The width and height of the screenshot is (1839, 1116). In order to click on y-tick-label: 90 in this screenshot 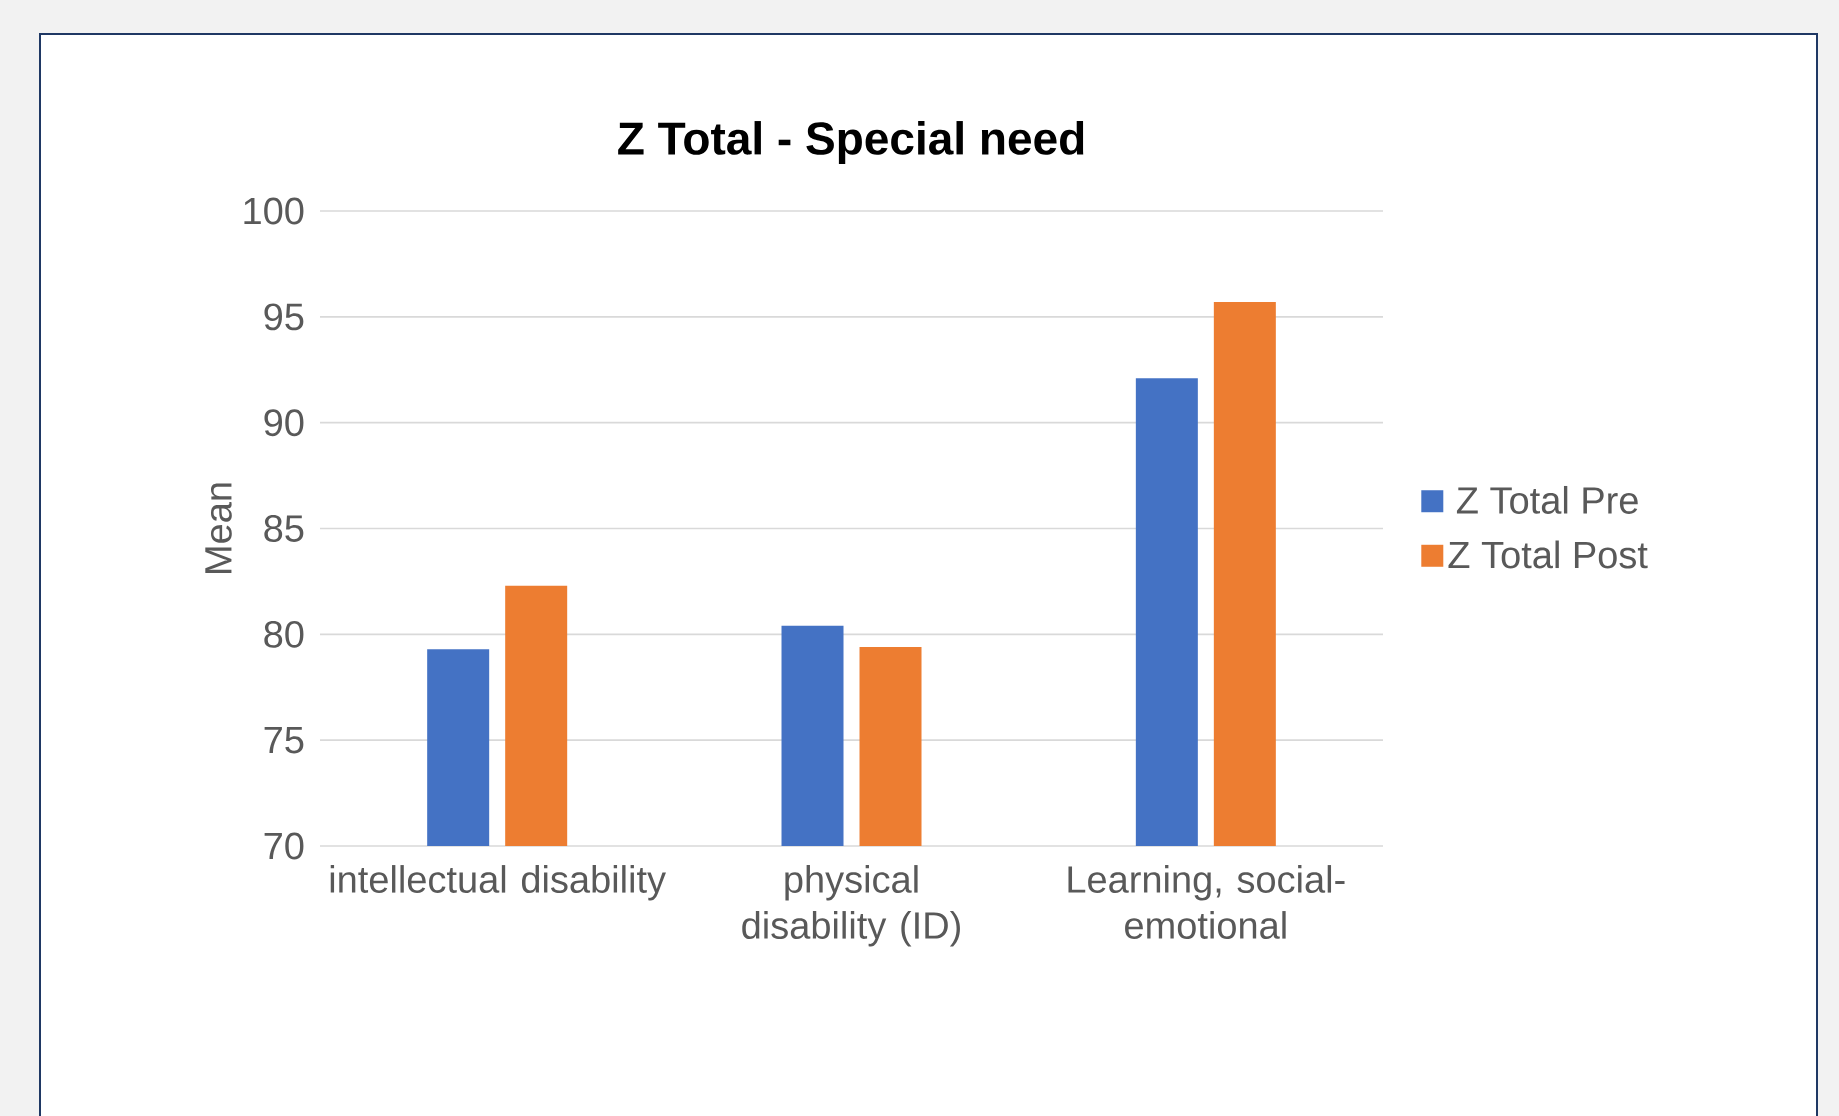, I will do `click(284, 423)`.